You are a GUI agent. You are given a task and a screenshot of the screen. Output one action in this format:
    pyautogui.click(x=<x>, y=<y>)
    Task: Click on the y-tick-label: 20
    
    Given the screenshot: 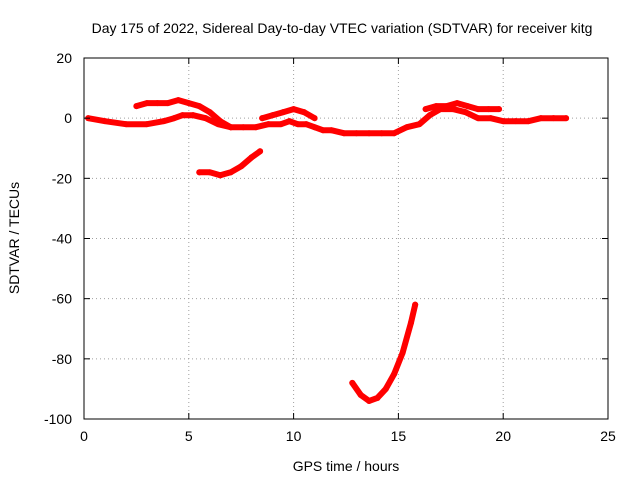 What is the action you would take?
    pyautogui.click(x=64, y=58)
    